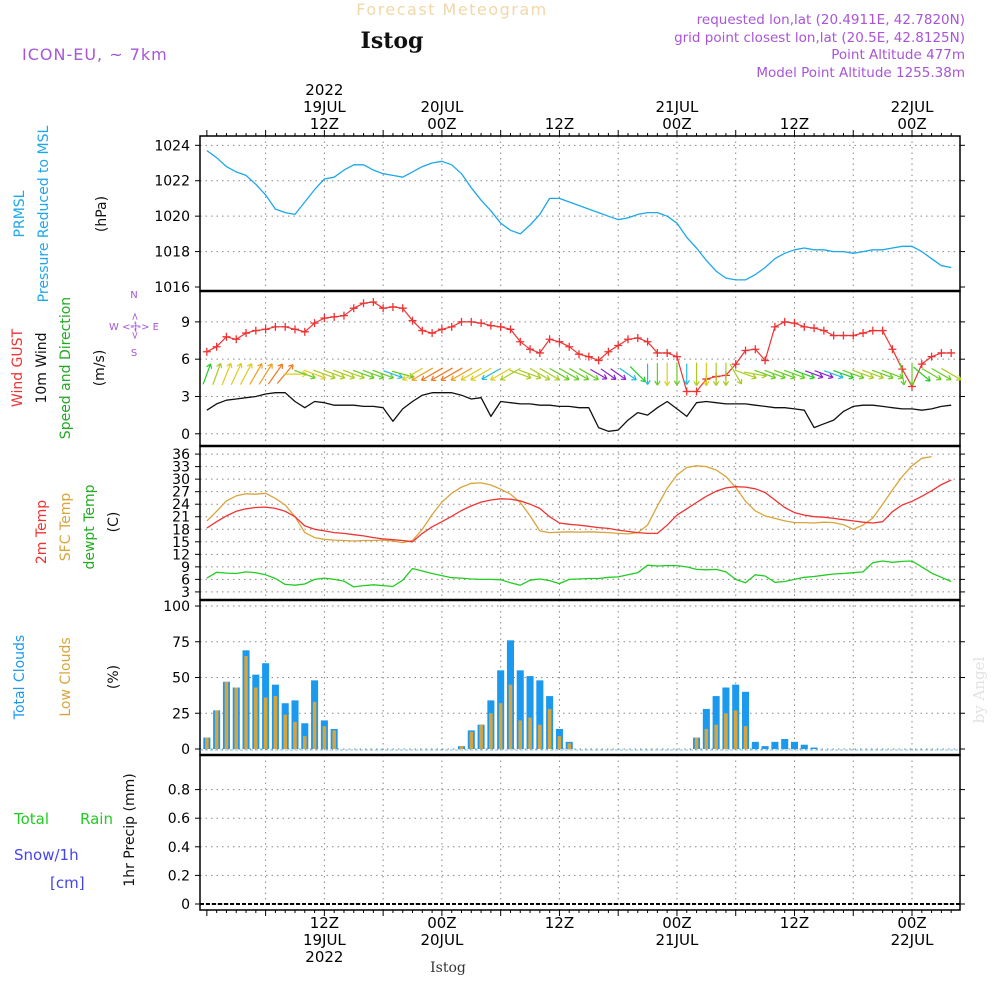 Image resolution: width=1000 pixels, height=1004 pixels. What do you see at coordinates (18, 367) in the screenshot?
I see `wind-gust-label: Wind GUST` at bounding box center [18, 367].